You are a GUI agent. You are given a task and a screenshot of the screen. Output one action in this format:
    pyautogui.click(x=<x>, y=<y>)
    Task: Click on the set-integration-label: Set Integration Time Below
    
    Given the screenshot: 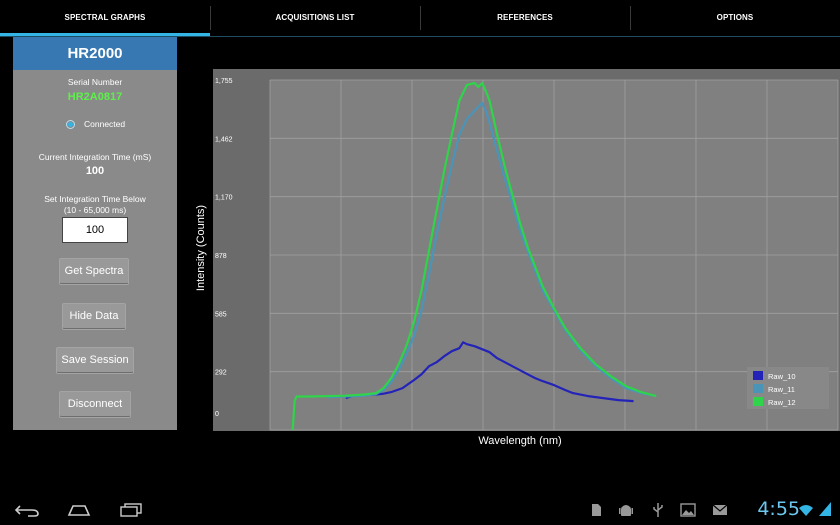 What is the action you would take?
    pyautogui.click(x=95, y=199)
    